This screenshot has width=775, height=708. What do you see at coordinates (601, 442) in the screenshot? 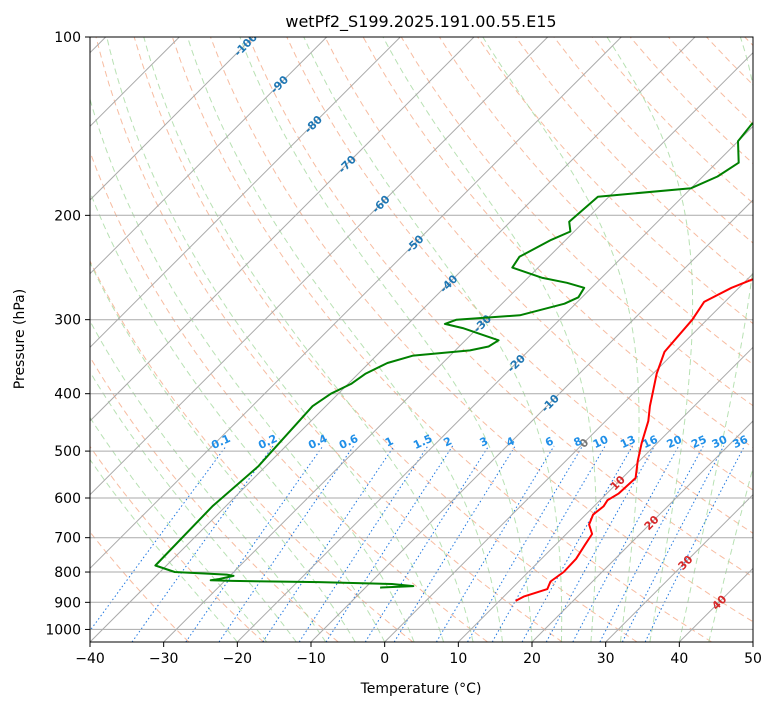
I see `mixing-ratio-label: 10` at bounding box center [601, 442].